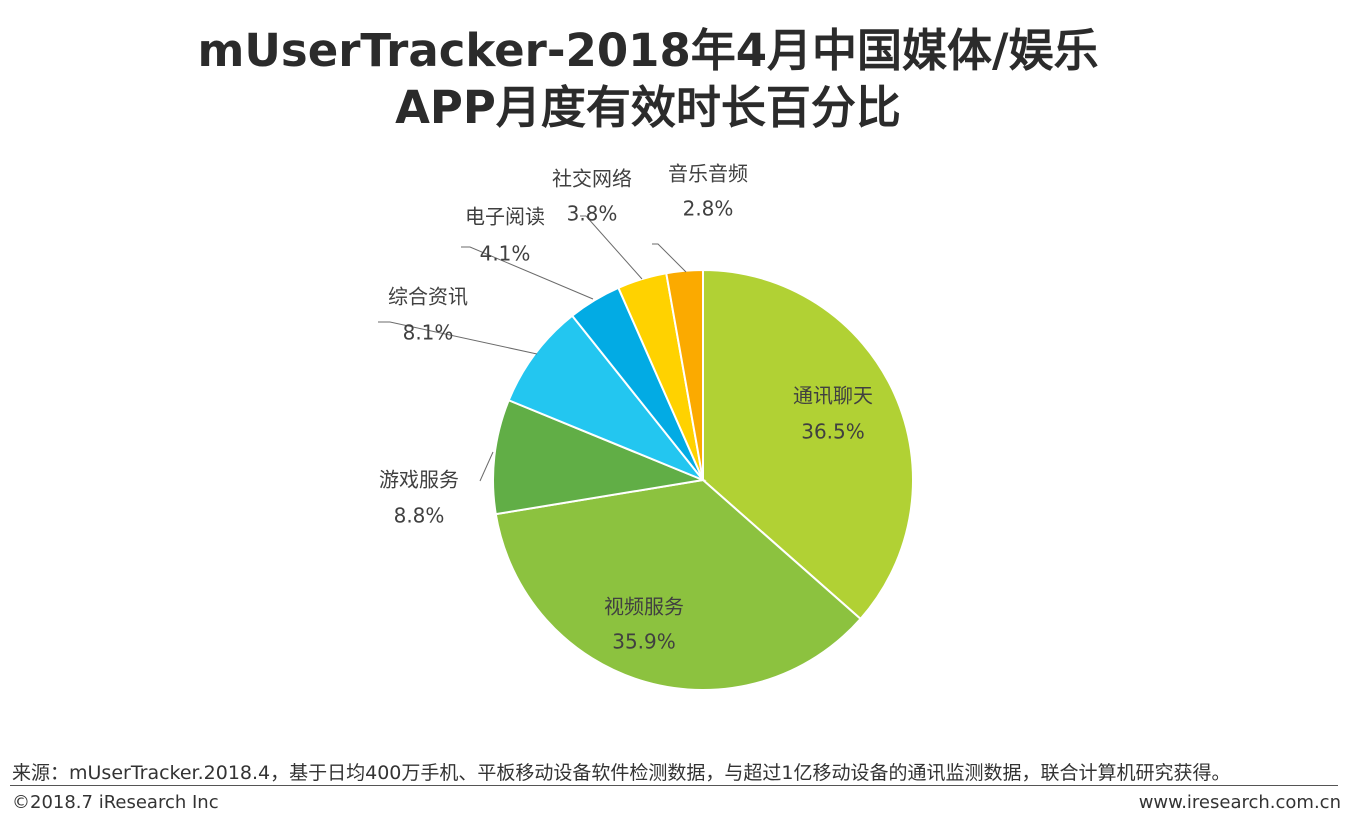  I want to click on website-link: www.iresearch.com.cn, so click(1239, 802).